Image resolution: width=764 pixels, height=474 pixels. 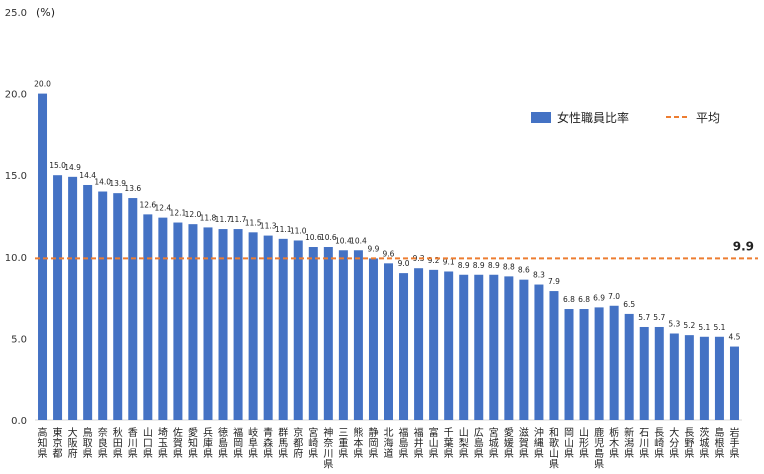 What do you see at coordinates (343, 444) in the screenshot?
I see `category-label: 三重県` at bounding box center [343, 444].